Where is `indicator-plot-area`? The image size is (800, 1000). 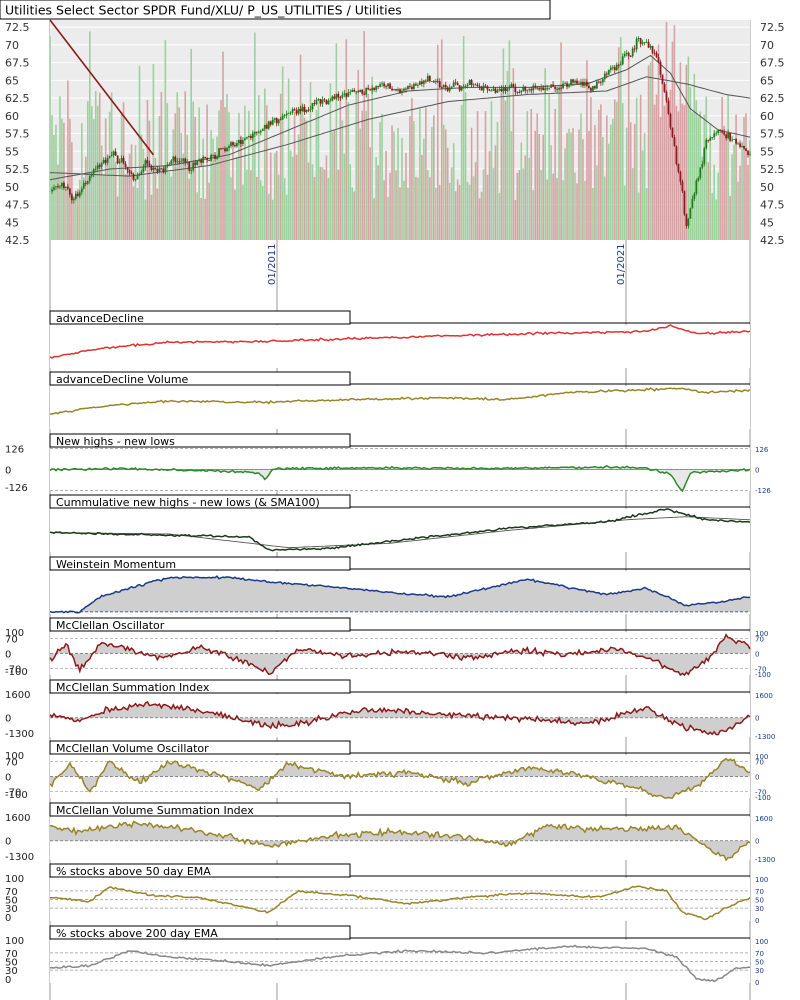 indicator-plot-area is located at coordinates (400, 407).